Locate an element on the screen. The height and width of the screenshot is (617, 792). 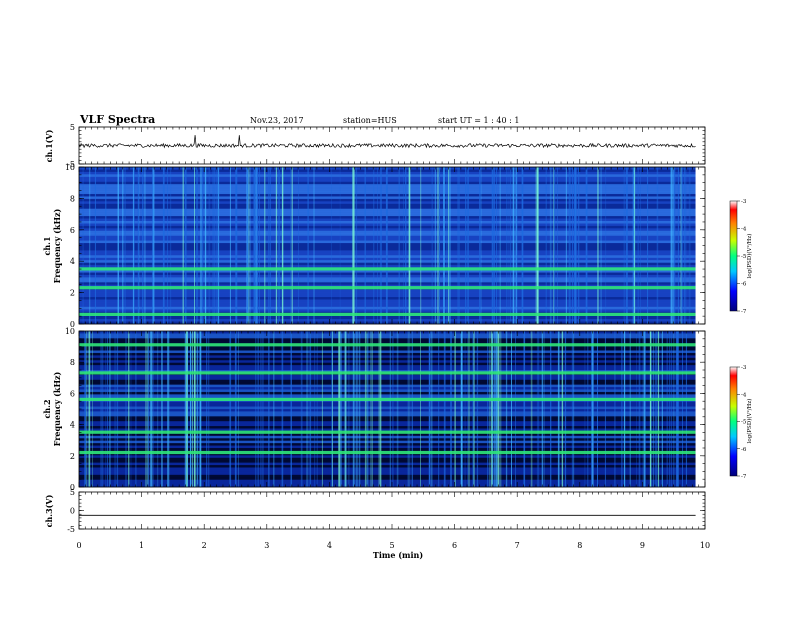
y-tick-label: 0 is located at coordinates (72, 511).